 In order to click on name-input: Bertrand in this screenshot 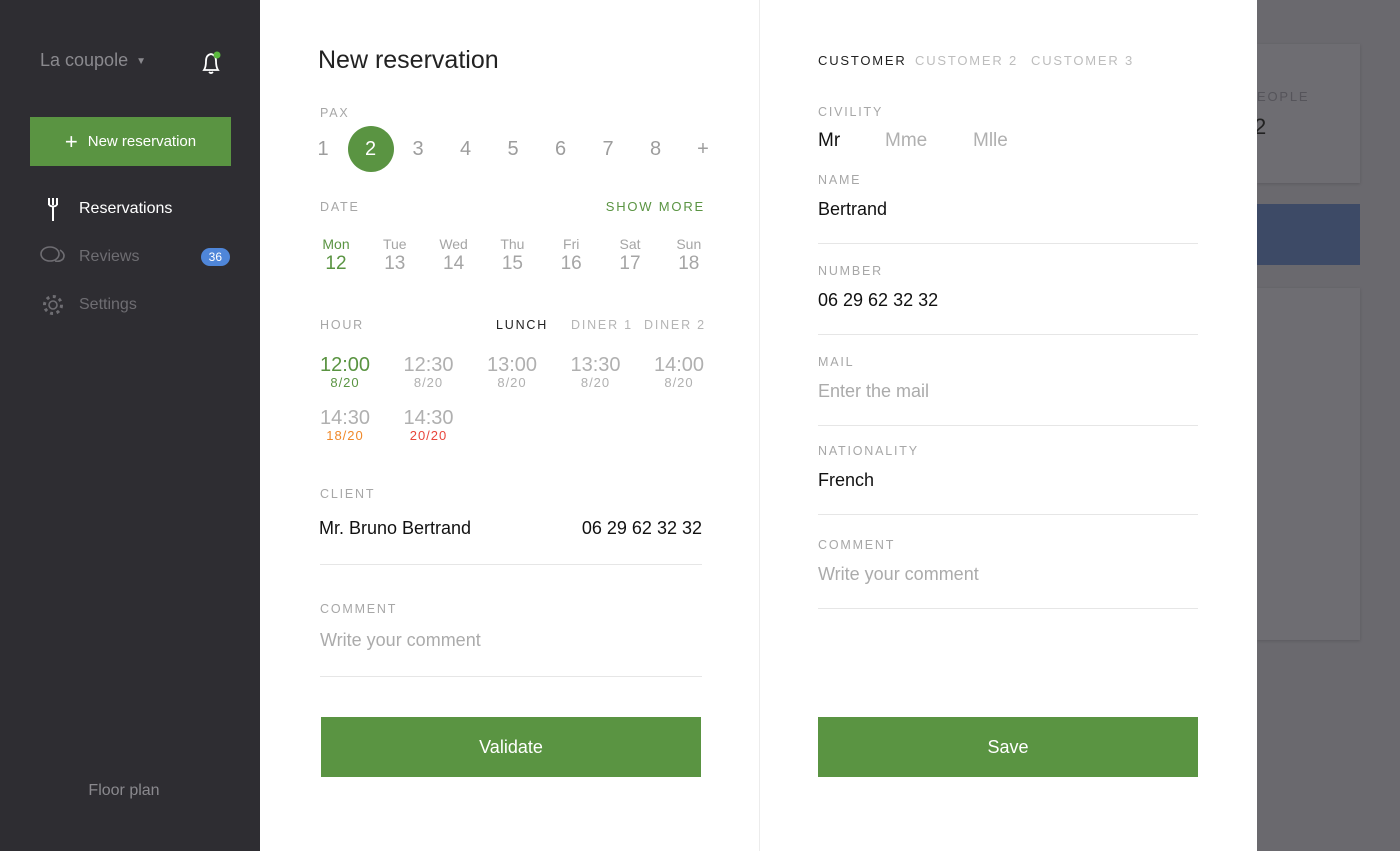, I will do `click(853, 209)`.